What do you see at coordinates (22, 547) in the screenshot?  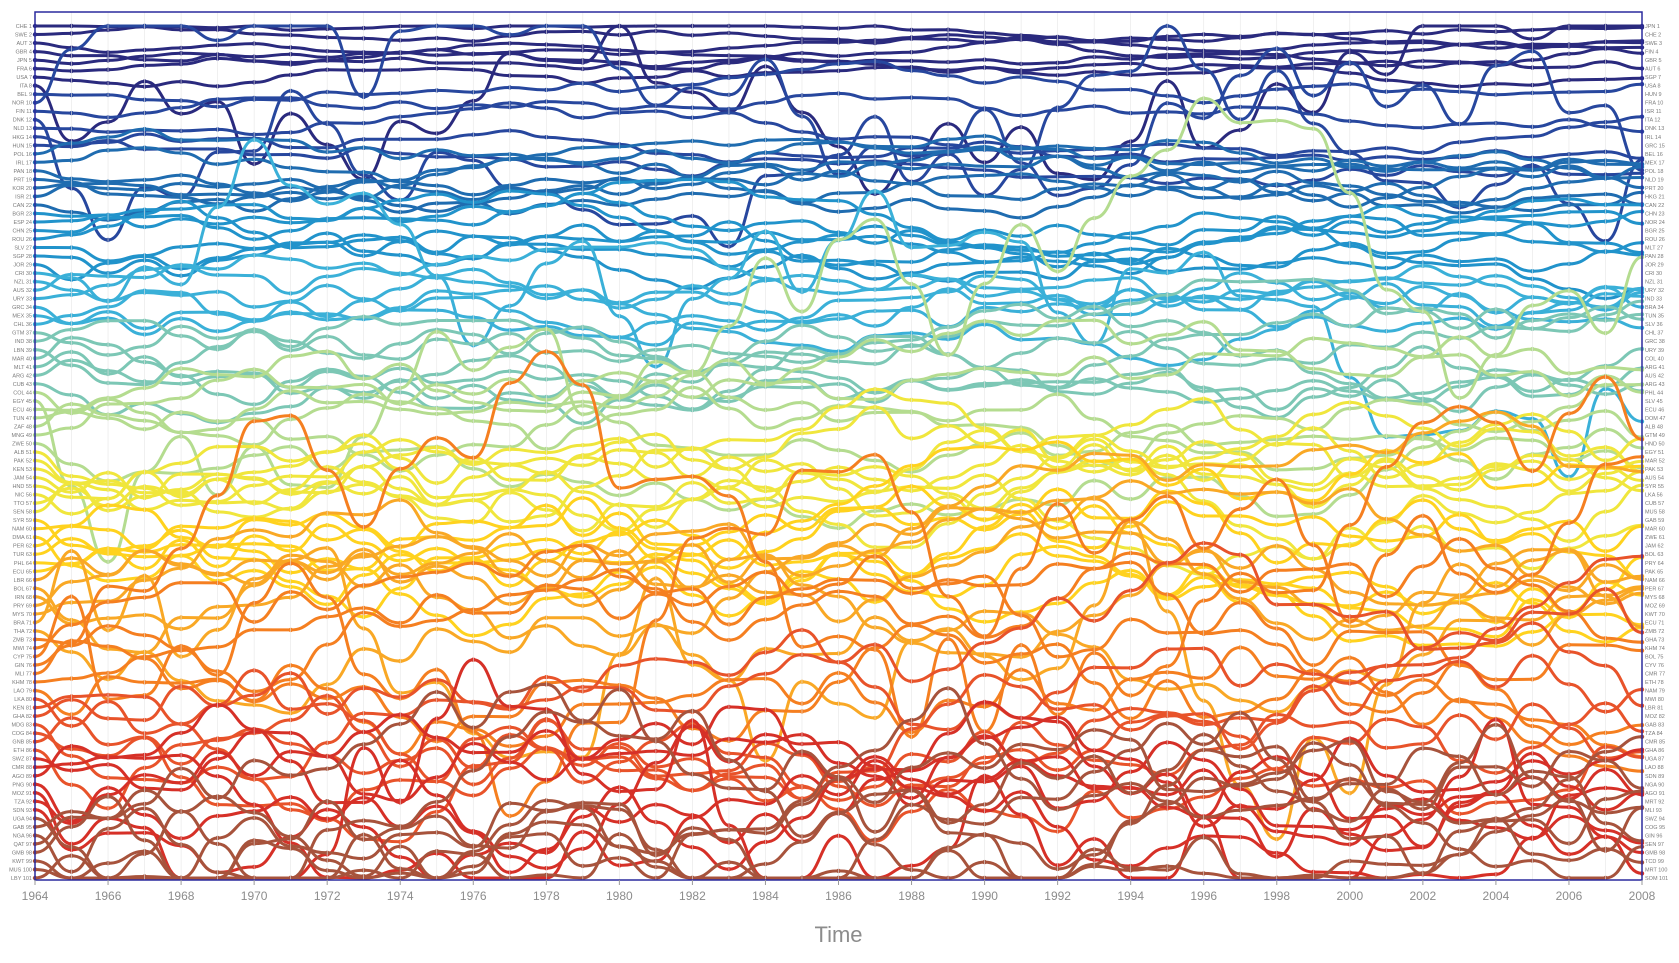 I see `left-rank-label: PER 62` at bounding box center [22, 547].